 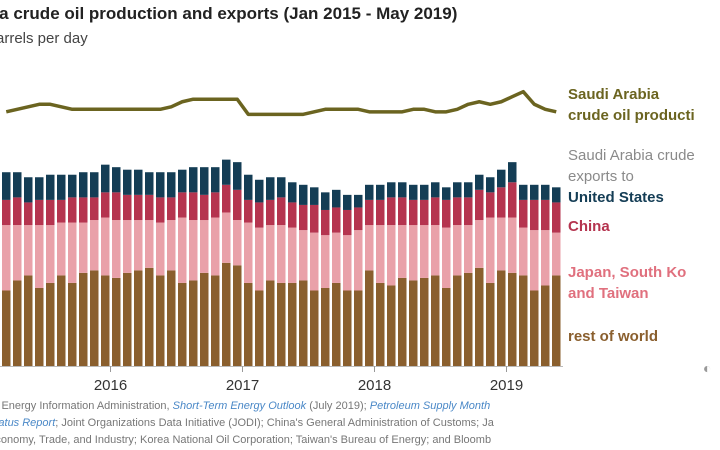 What do you see at coordinates (631, 105) in the screenshot?
I see `legend-production: Saudi Arabia crude oil producti` at bounding box center [631, 105].